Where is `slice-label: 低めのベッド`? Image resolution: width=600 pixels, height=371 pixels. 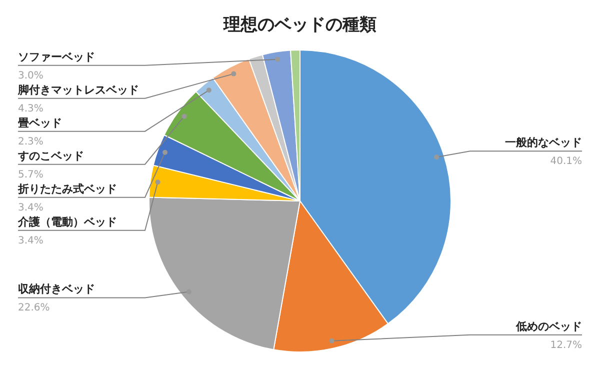 slice-label: 低めのベッド is located at coordinates (548, 326).